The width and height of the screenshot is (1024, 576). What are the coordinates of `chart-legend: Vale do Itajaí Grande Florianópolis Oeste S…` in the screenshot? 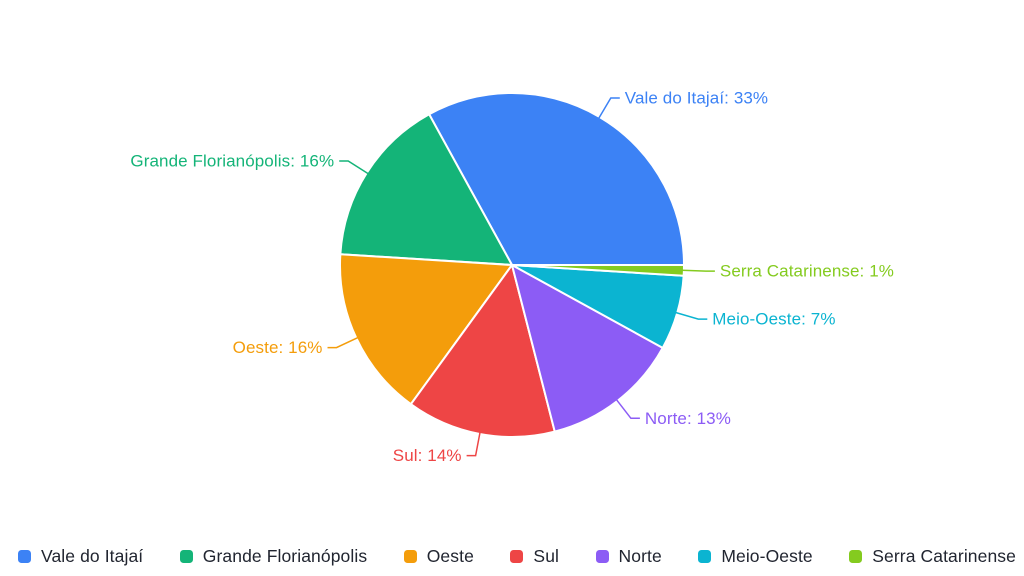 It's located at (512, 556).